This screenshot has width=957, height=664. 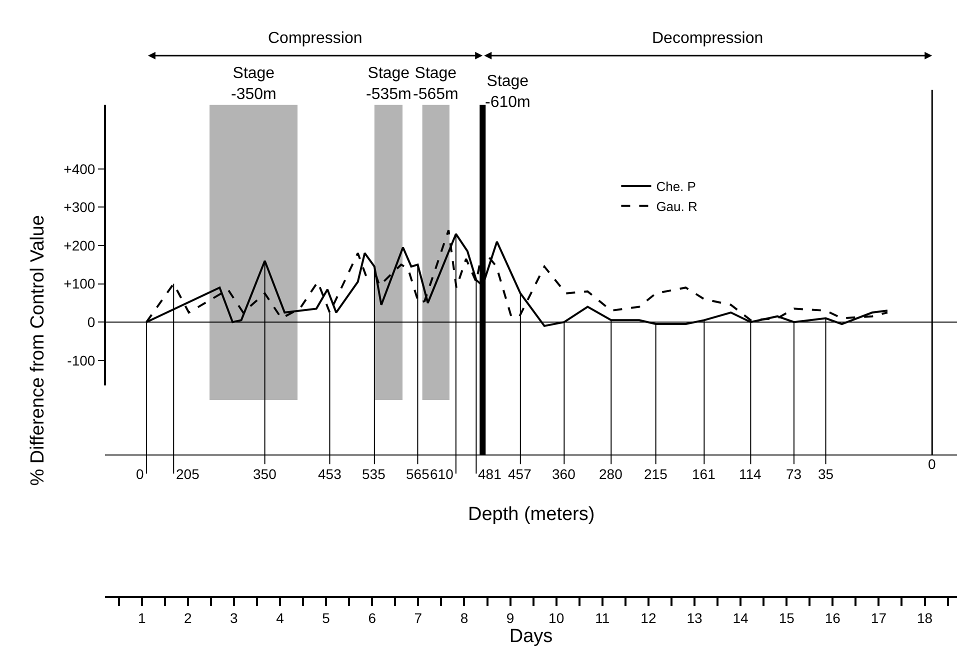 I want to click on annotation: 565, so click(x=418, y=474).